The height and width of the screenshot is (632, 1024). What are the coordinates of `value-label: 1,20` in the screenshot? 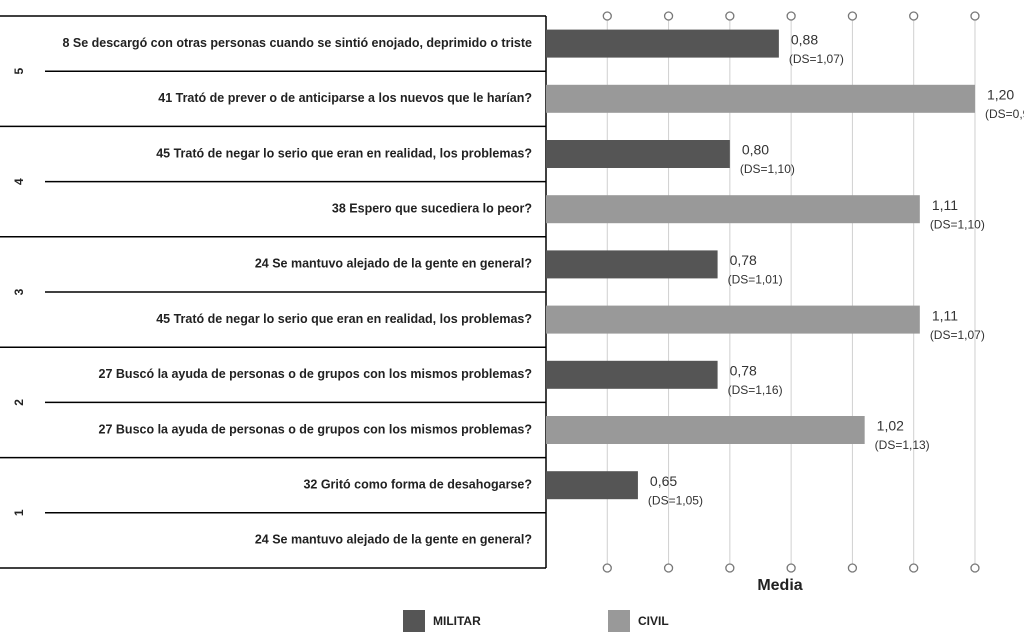 It's located at (1000, 95).